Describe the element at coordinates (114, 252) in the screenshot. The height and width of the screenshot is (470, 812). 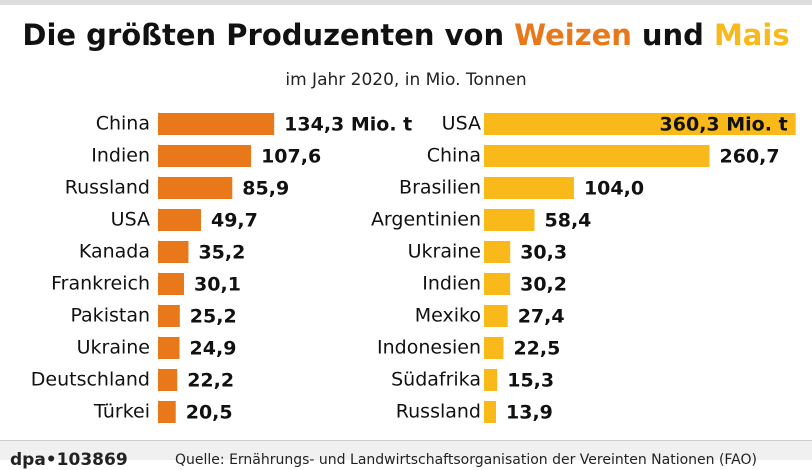
I see `category-label: Kanada` at that location.